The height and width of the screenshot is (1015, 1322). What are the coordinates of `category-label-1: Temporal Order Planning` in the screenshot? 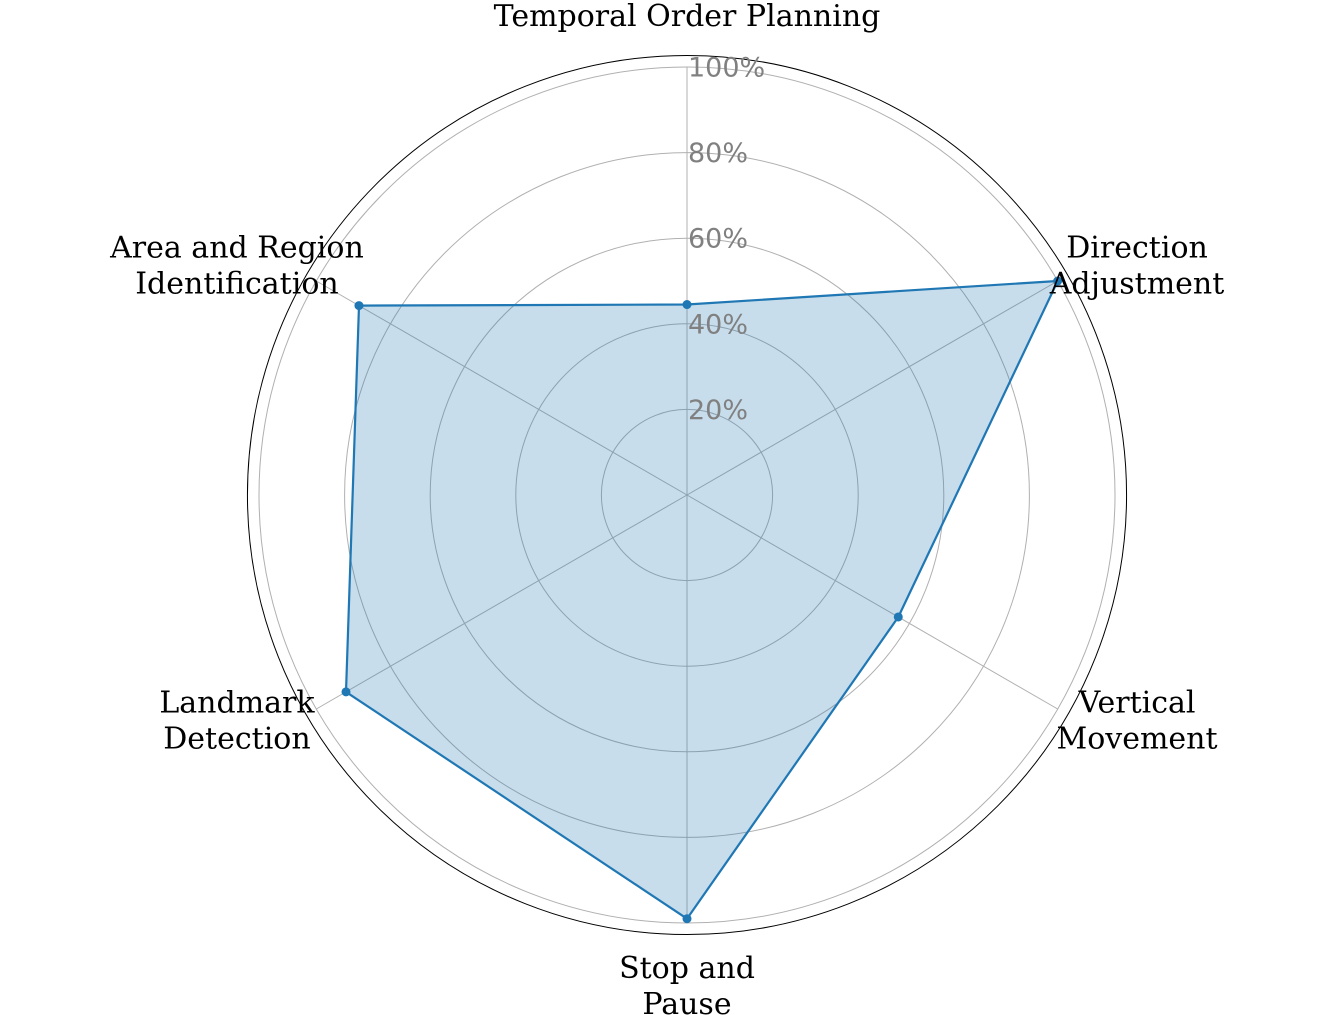 It's located at (687, 17).